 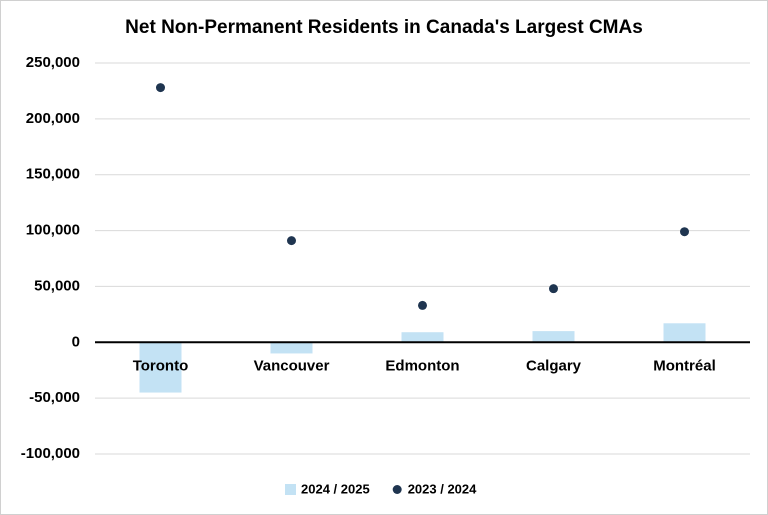 I want to click on y-tick-label: 200,000, so click(x=53, y=118).